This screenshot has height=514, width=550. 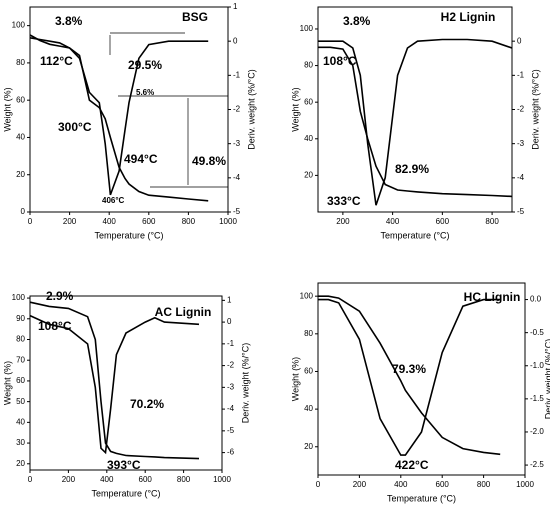 What do you see at coordinates (56, 61) in the screenshot?
I see `annotation: 112°C` at bounding box center [56, 61].